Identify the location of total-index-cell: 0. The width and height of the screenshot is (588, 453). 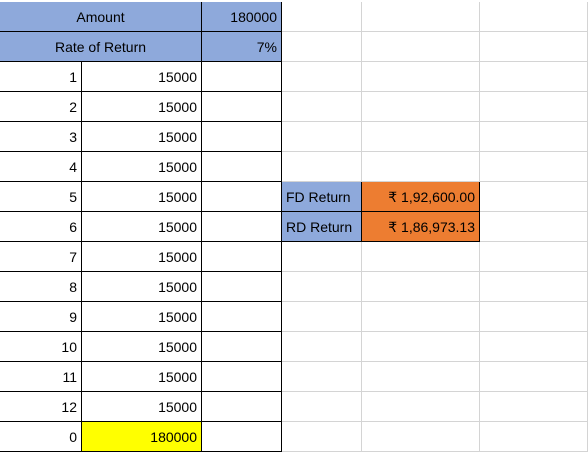
(41, 437).